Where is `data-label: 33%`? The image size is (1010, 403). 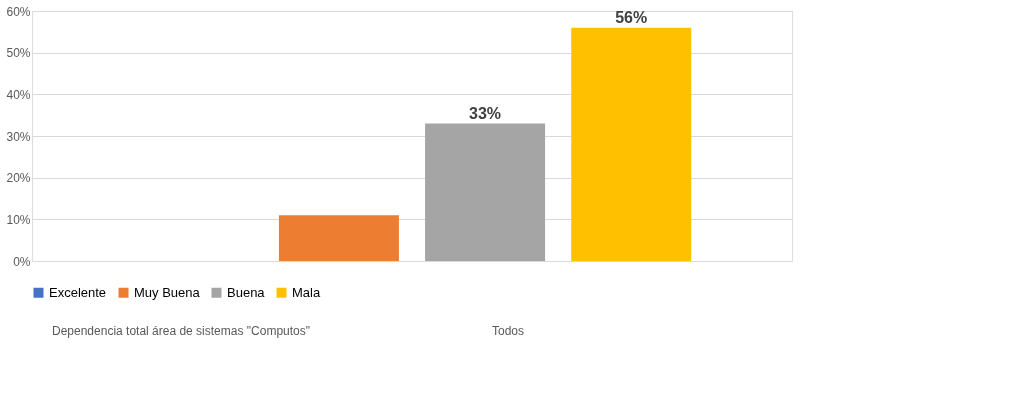 data-label: 33% is located at coordinates (485, 113).